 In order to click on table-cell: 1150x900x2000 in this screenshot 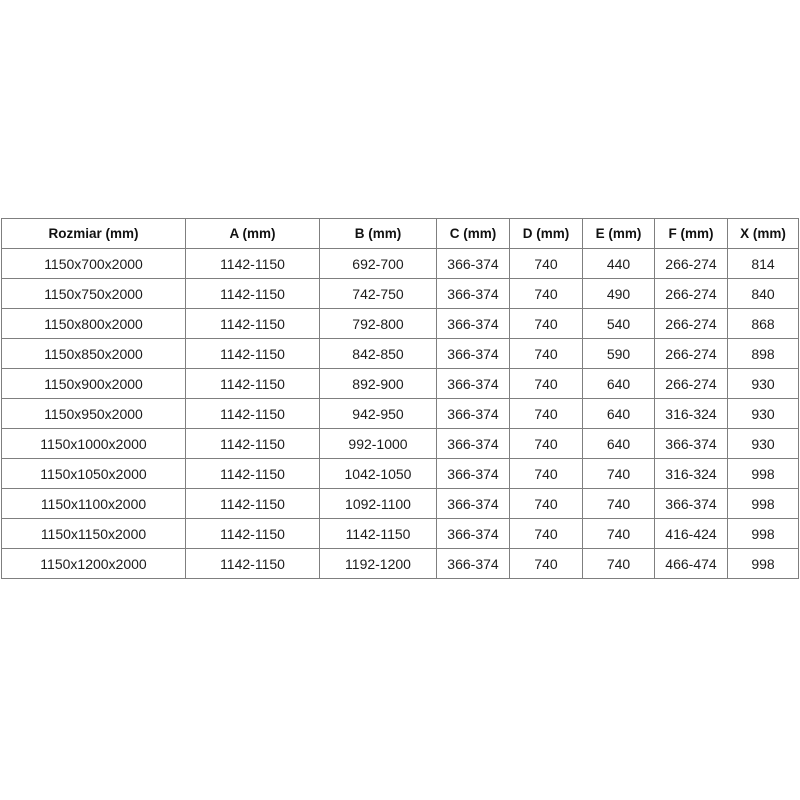, I will do `click(93, 383)`.